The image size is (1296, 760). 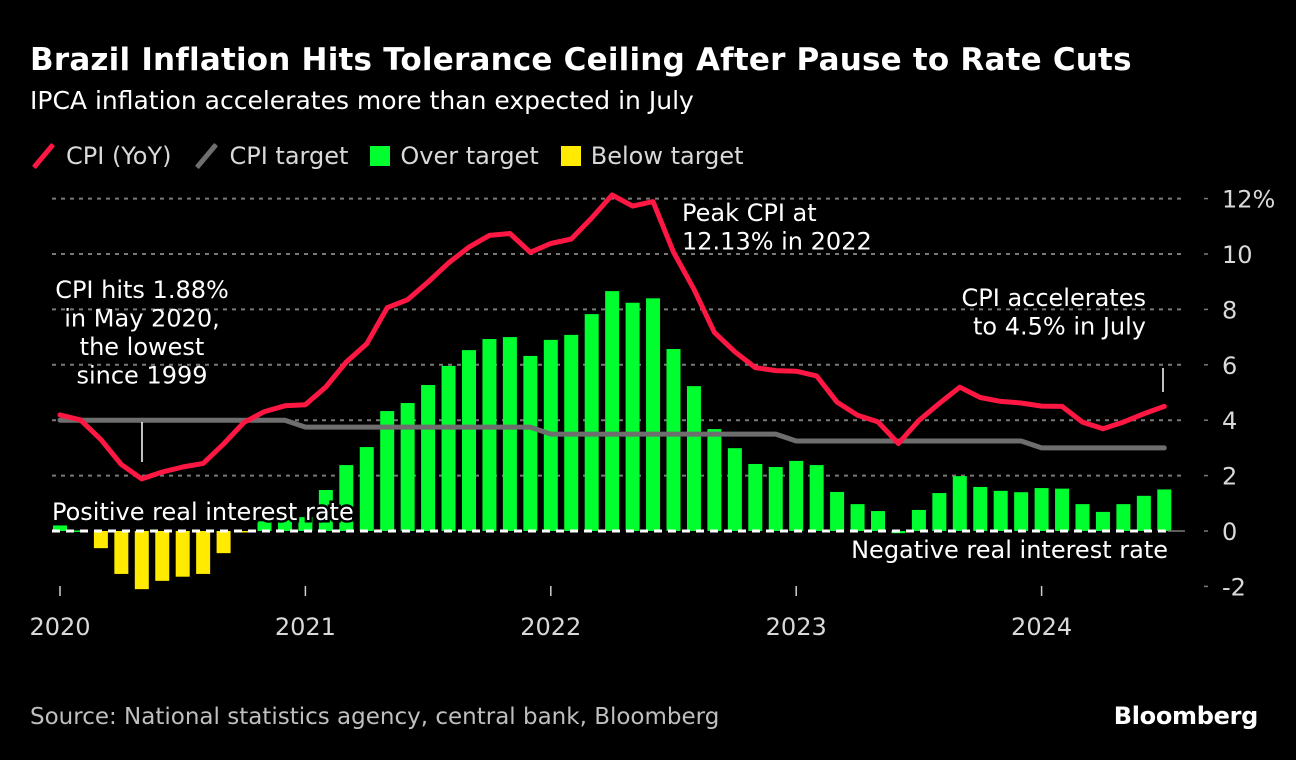 What do you see at coordinates (469, 156) in the screenshot?
I see `legend-label: Over target` at bounding box center [469, 156].